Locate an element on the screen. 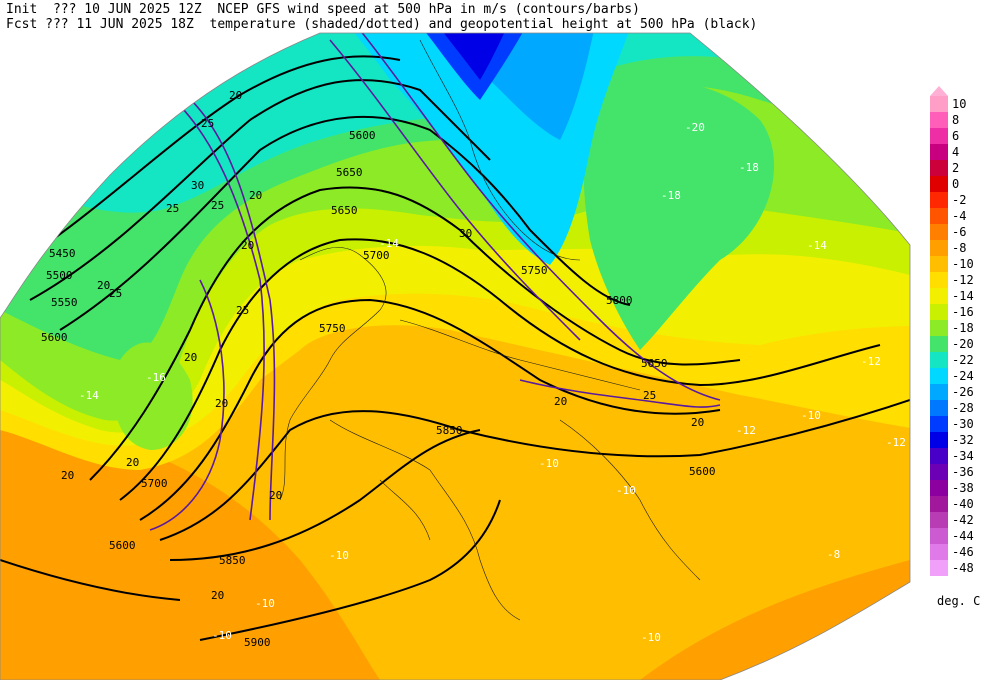 This screenshot has width=1000, height=680. height-label: 5500 is located at coordinates (59, 275).